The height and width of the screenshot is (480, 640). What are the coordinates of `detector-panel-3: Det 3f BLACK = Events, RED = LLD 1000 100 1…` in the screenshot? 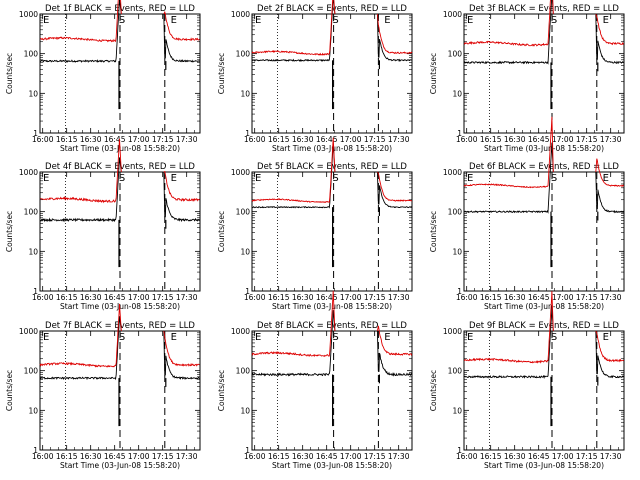 It's located at (527, 76).